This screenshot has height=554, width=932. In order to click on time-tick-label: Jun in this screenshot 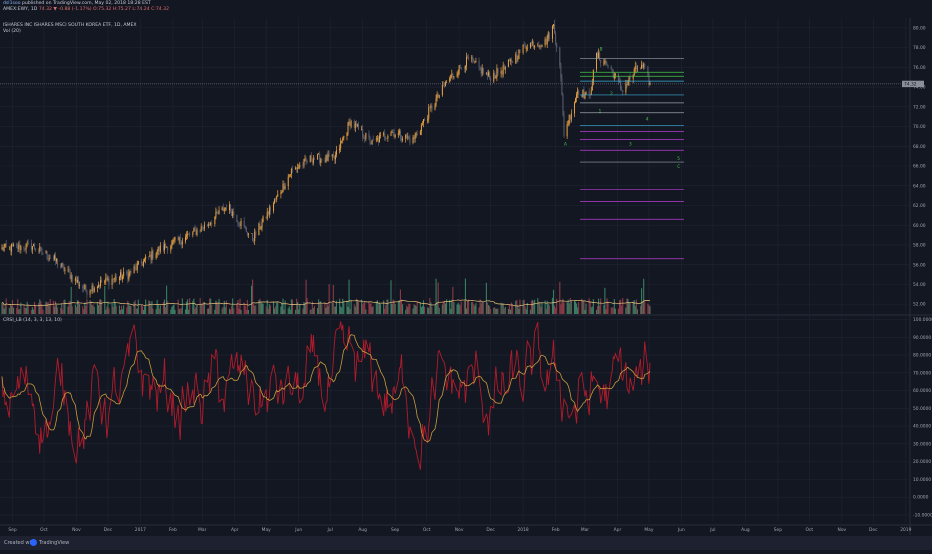, I will do `click(298, 530)`.